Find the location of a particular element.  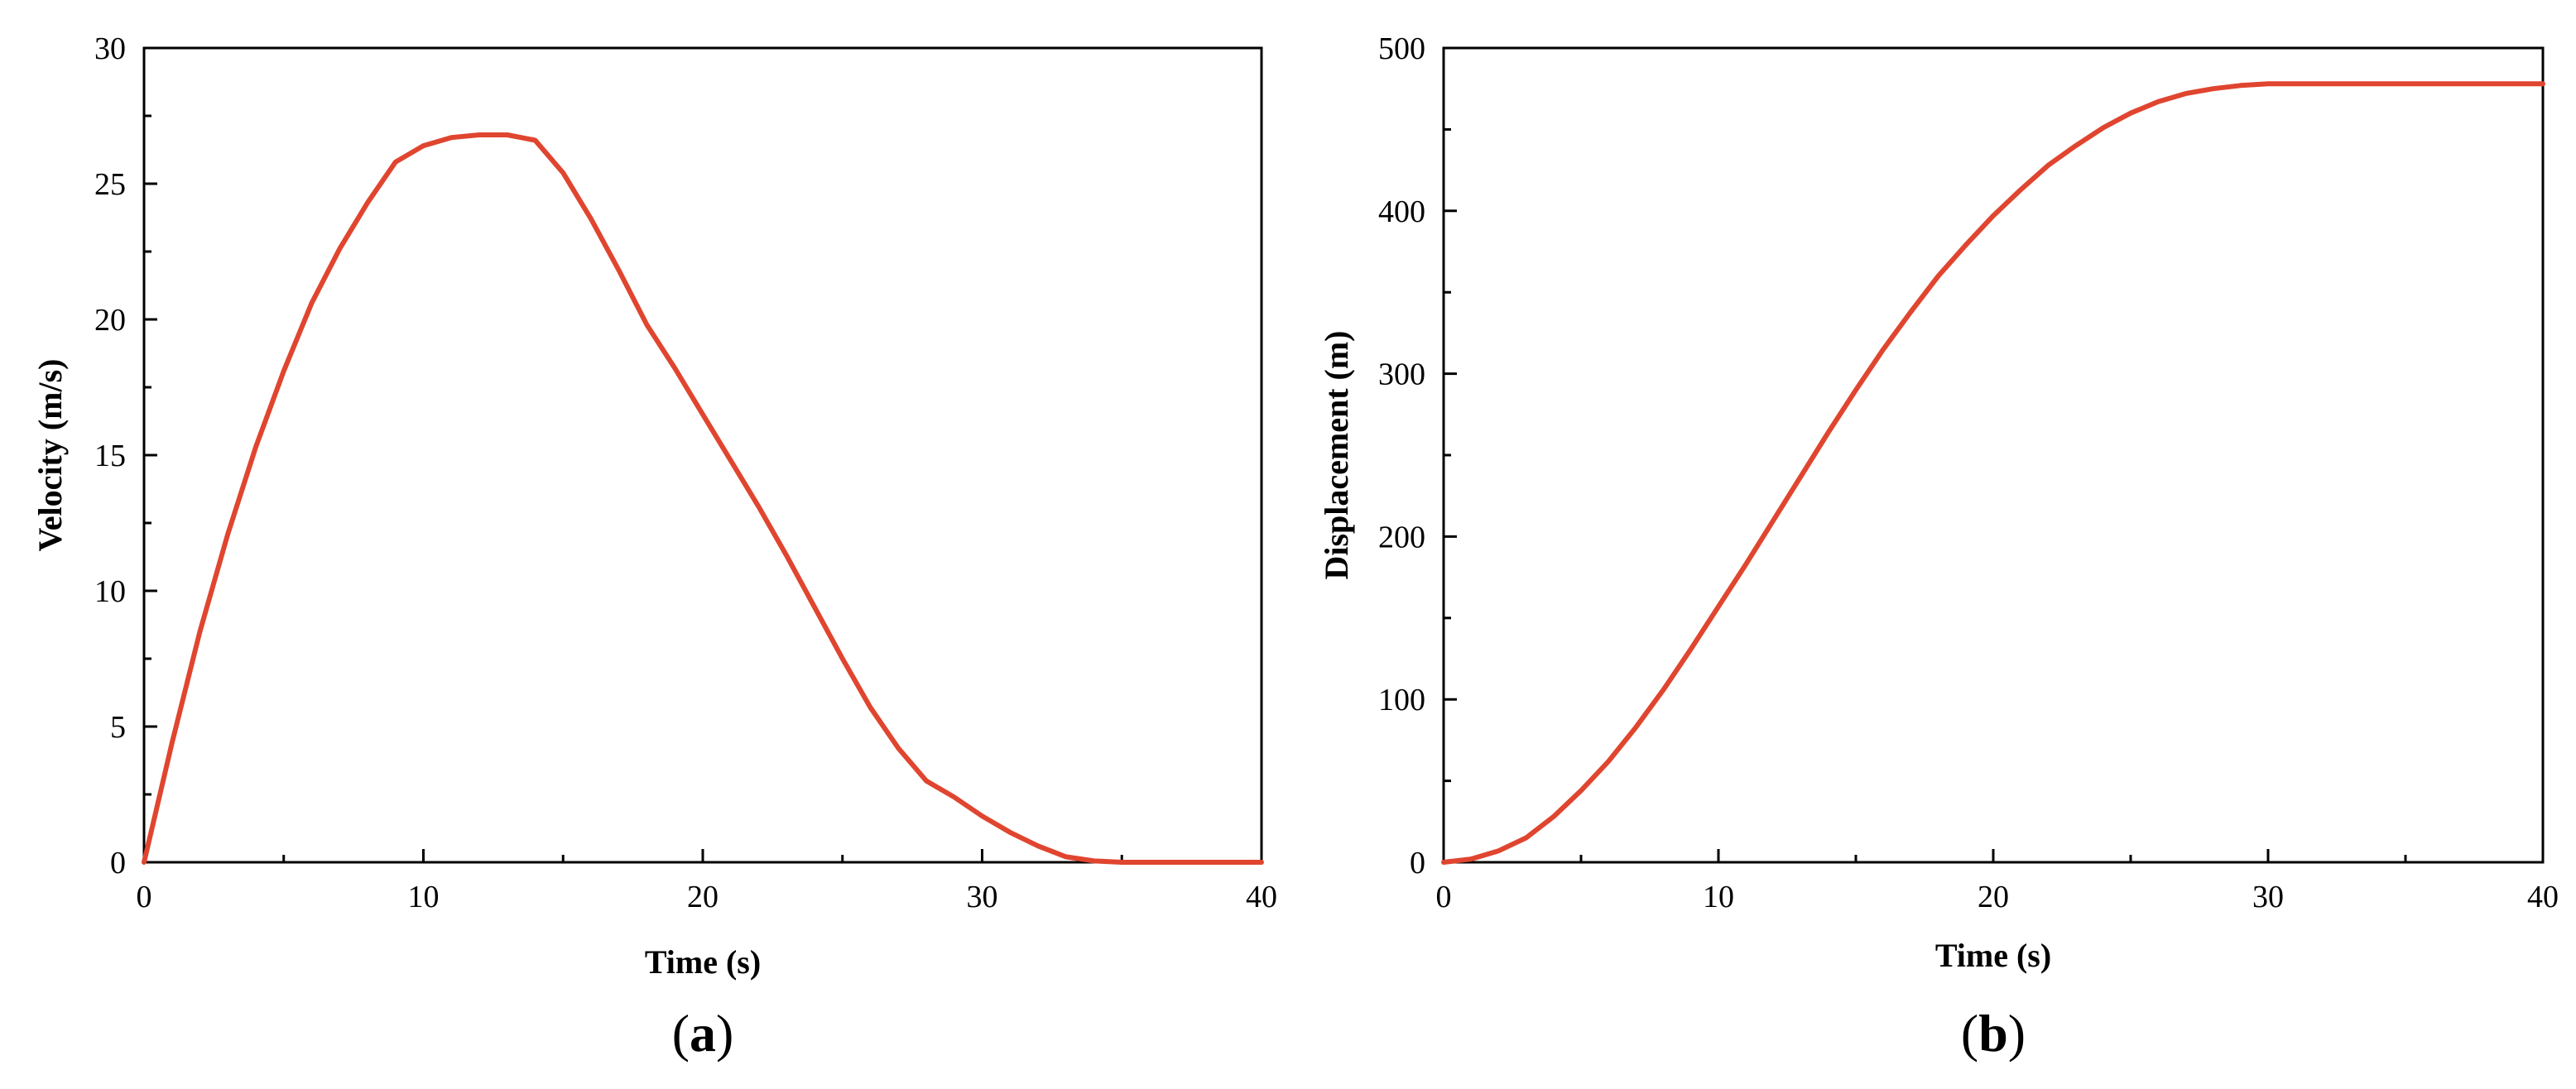

y-tick-label: 10 is located at coordinates (110, 591).